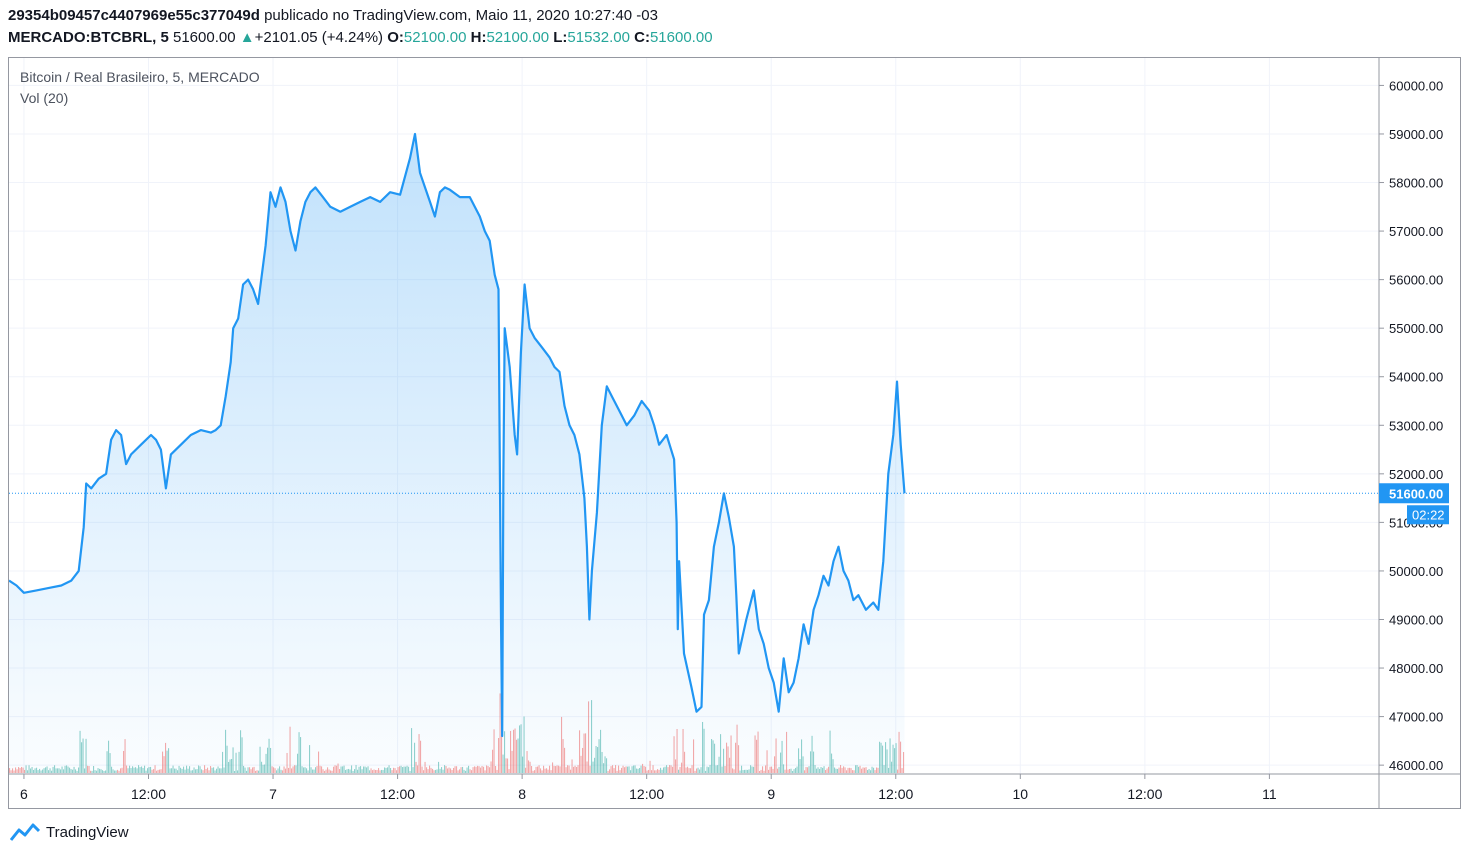 The image size is (1470, 856). Describe the element at coordinates (1416, 328) in the screenshot. I see `y-tick-label: 55000.00` at that location.